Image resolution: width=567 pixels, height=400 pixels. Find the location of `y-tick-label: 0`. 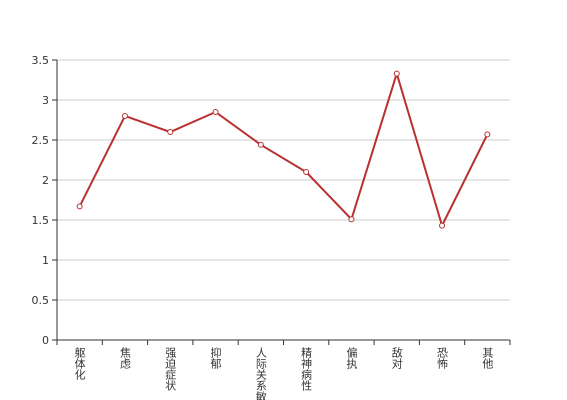

y-tick-label: 0 is located at coordinates (45, 340).